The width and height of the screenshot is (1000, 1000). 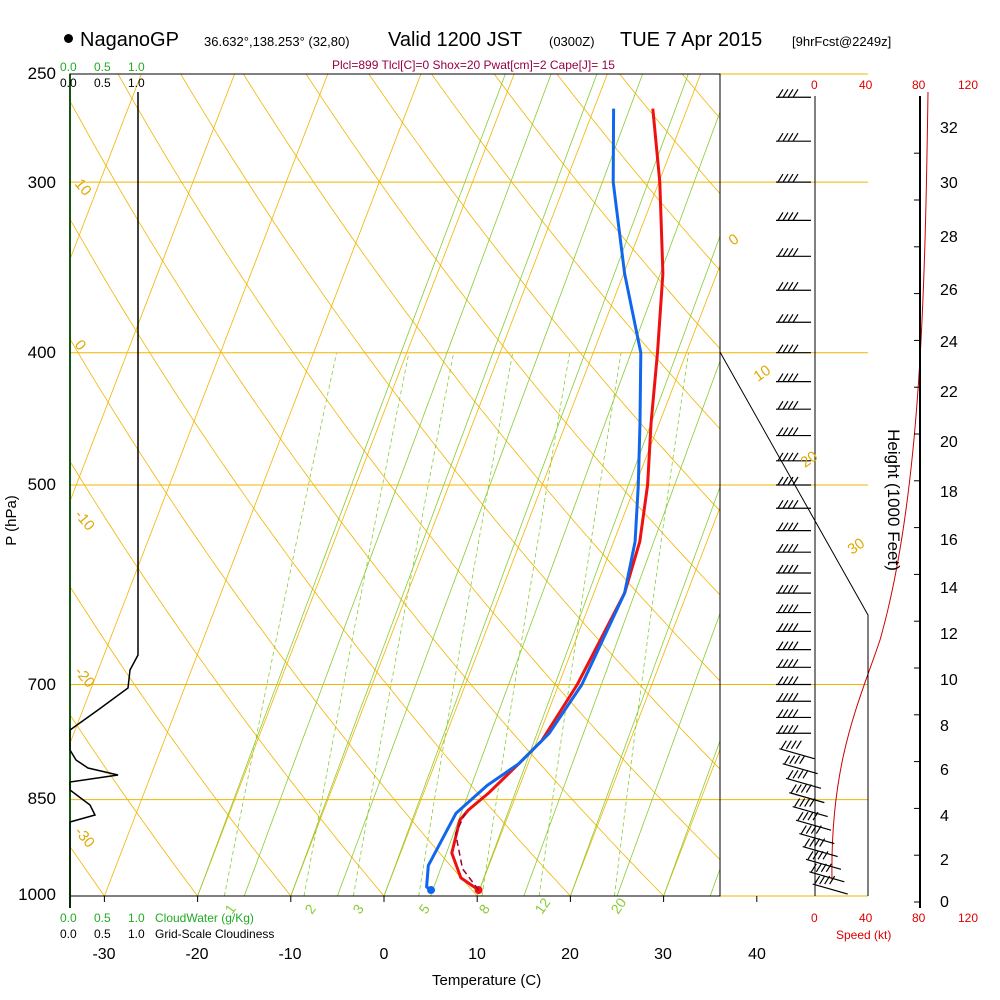 I want to click on temp-tick-label: 40, so click(x=757, y=954).